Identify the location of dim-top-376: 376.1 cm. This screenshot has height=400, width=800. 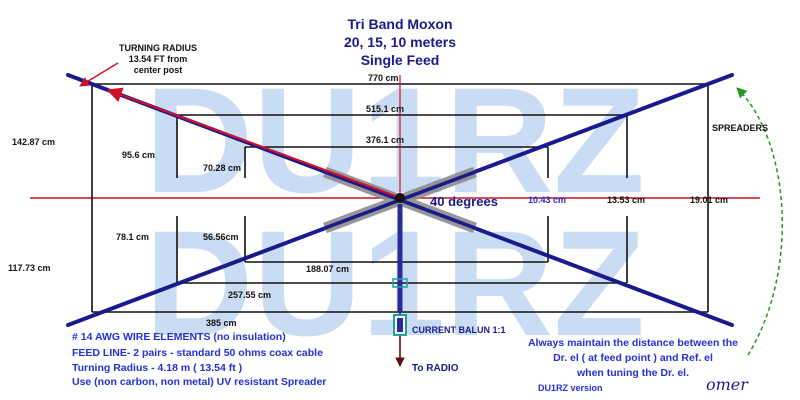
(385, 140).